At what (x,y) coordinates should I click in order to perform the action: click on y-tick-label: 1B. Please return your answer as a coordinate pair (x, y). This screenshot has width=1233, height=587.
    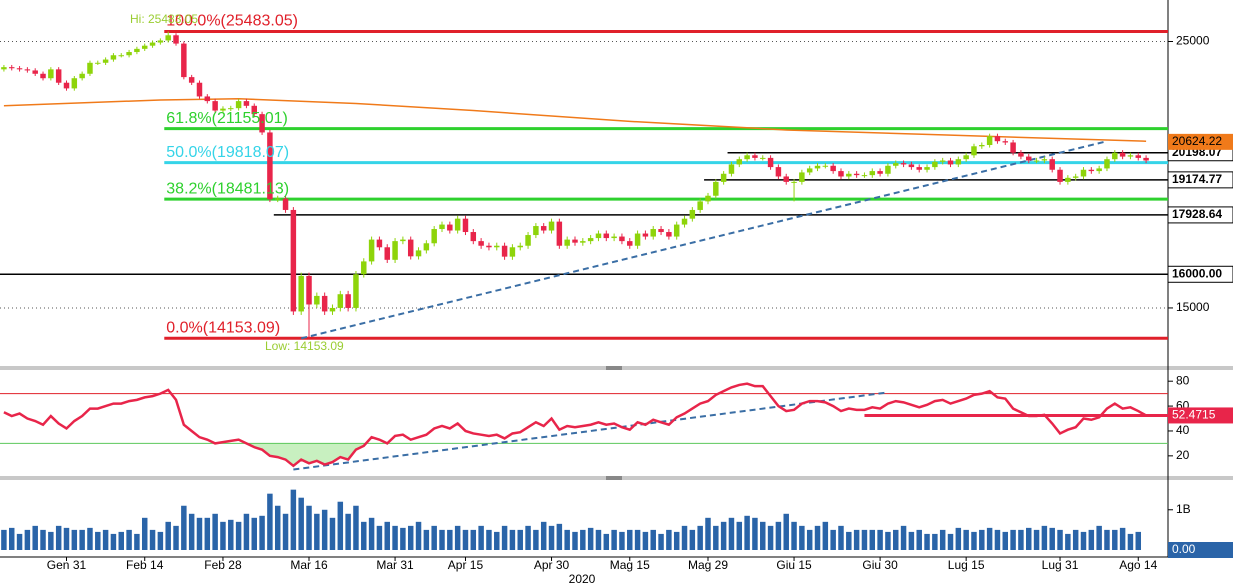
    Looking at the image, I should click on (1183, 509).